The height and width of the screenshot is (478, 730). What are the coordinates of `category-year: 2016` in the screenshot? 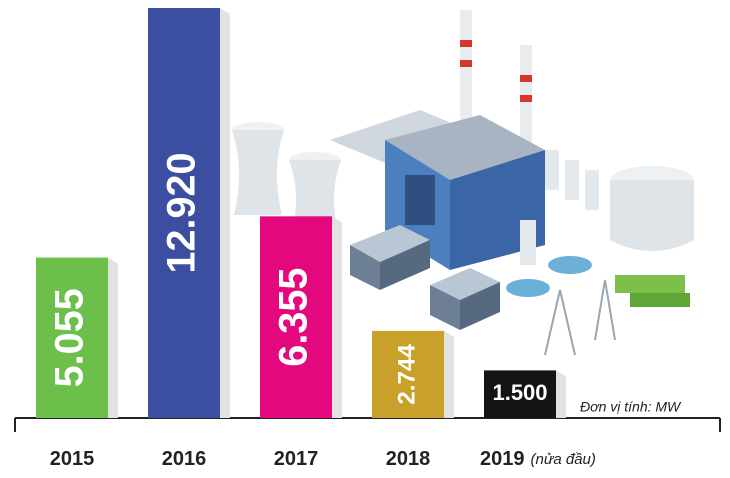 It's located at (184, 459).